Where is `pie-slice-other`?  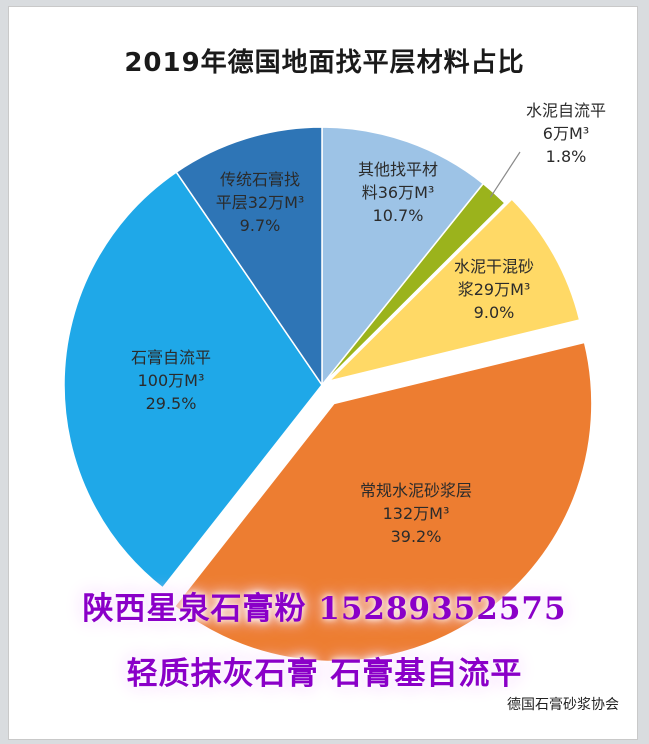 pie-slice-other is located at coordinates (403, 257).